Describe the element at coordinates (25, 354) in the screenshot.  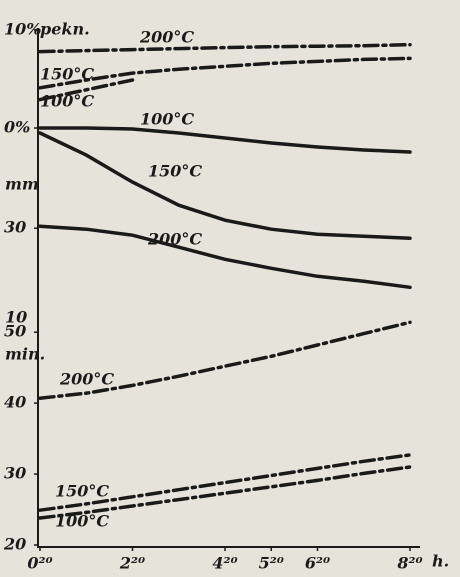
I see `y-axis-label: min.` at that location.